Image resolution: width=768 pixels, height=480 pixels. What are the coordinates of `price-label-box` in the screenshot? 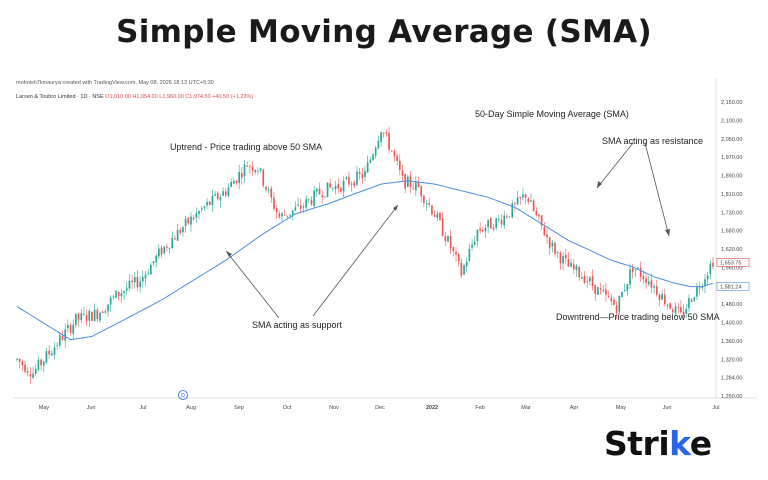 It's located at (733, 286).